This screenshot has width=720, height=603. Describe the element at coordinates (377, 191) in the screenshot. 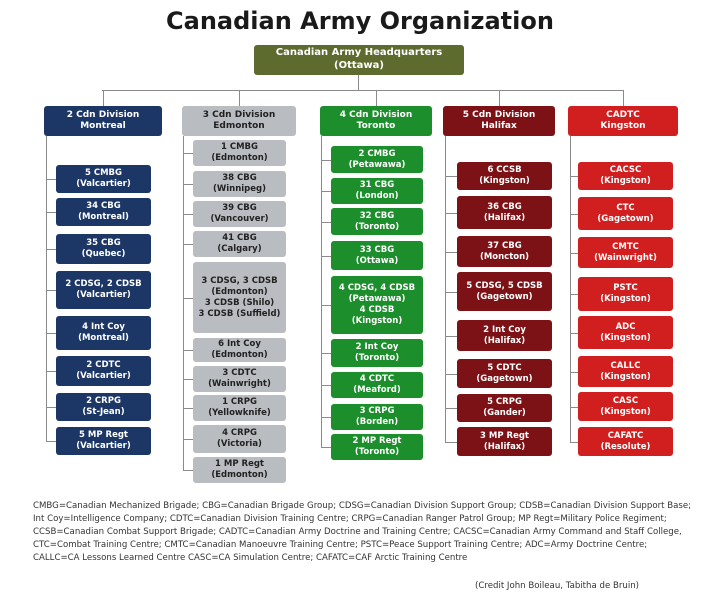

I see `unit-box: 31 CBG (London)` at that location.